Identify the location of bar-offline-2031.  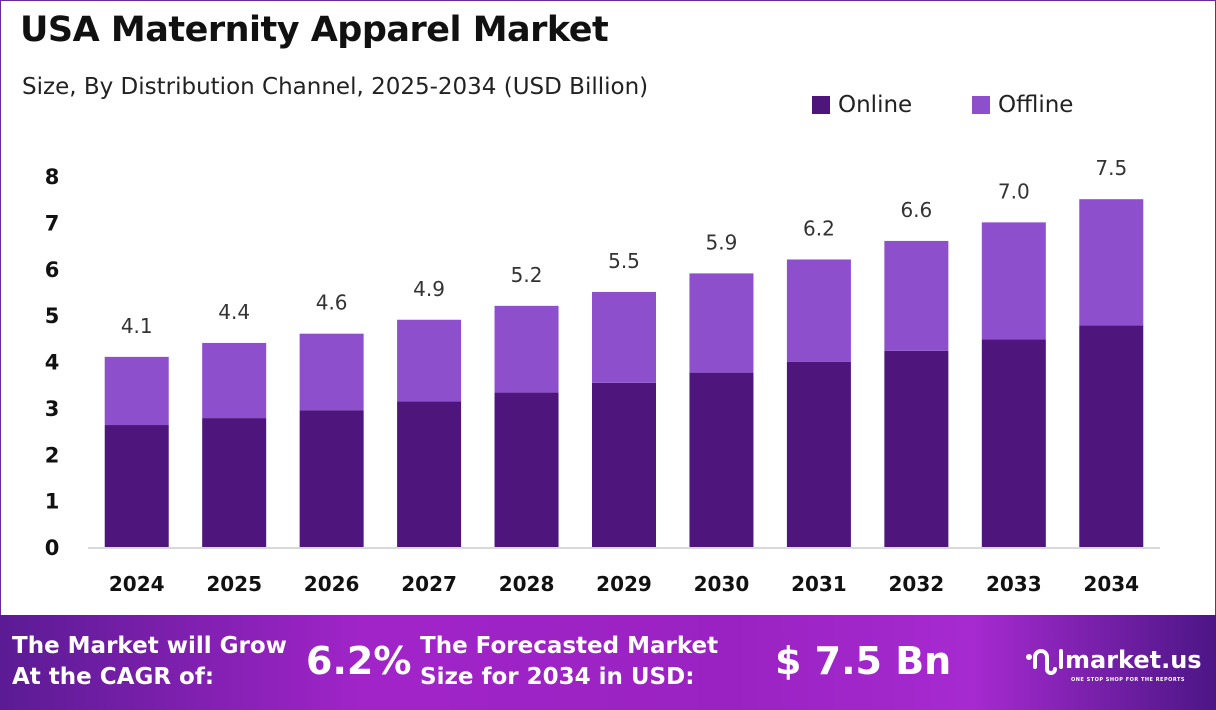
(818, 310).